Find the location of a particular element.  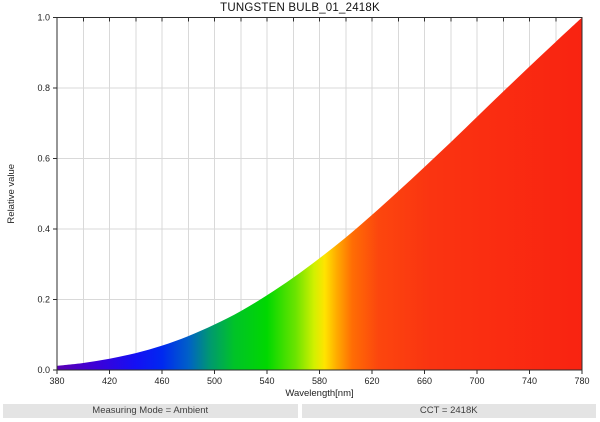

x-tick-label: 380 is located at coordinates (56, 381).